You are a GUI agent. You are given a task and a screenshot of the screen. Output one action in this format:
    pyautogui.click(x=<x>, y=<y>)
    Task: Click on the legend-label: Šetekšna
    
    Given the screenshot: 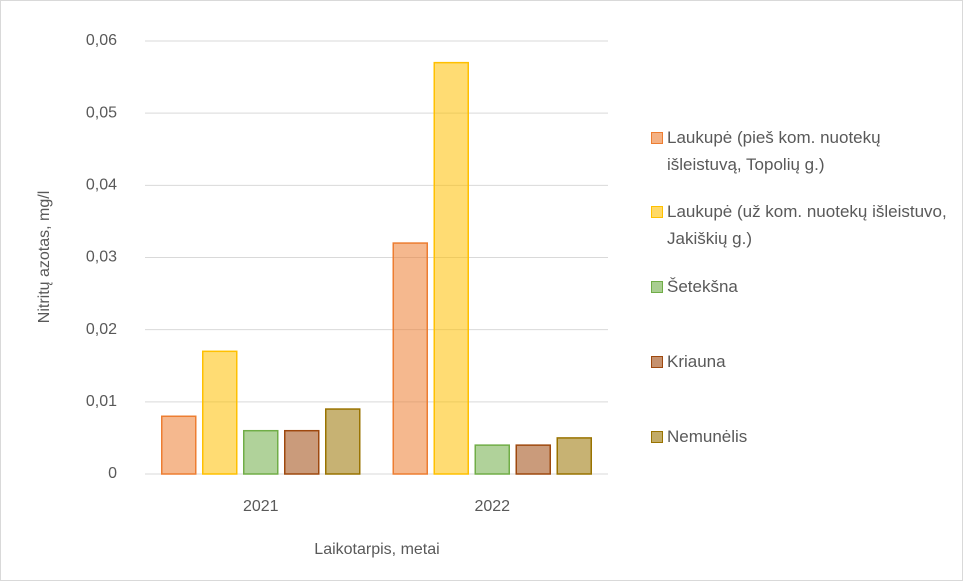 What is the action you would take?
    pyautogui.click(x=702, y=286)
    